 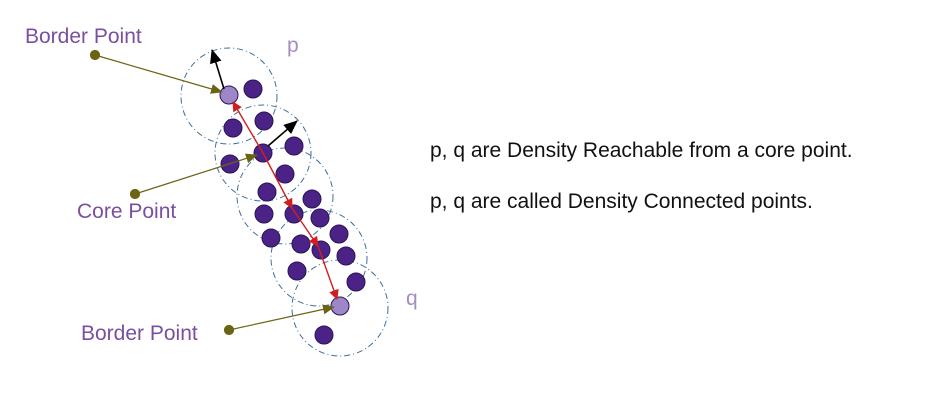 What do you see at coordinates (328, 272) in the screenshot?
I see `reach-arrow-to-q` at bounding box center [328, 272].